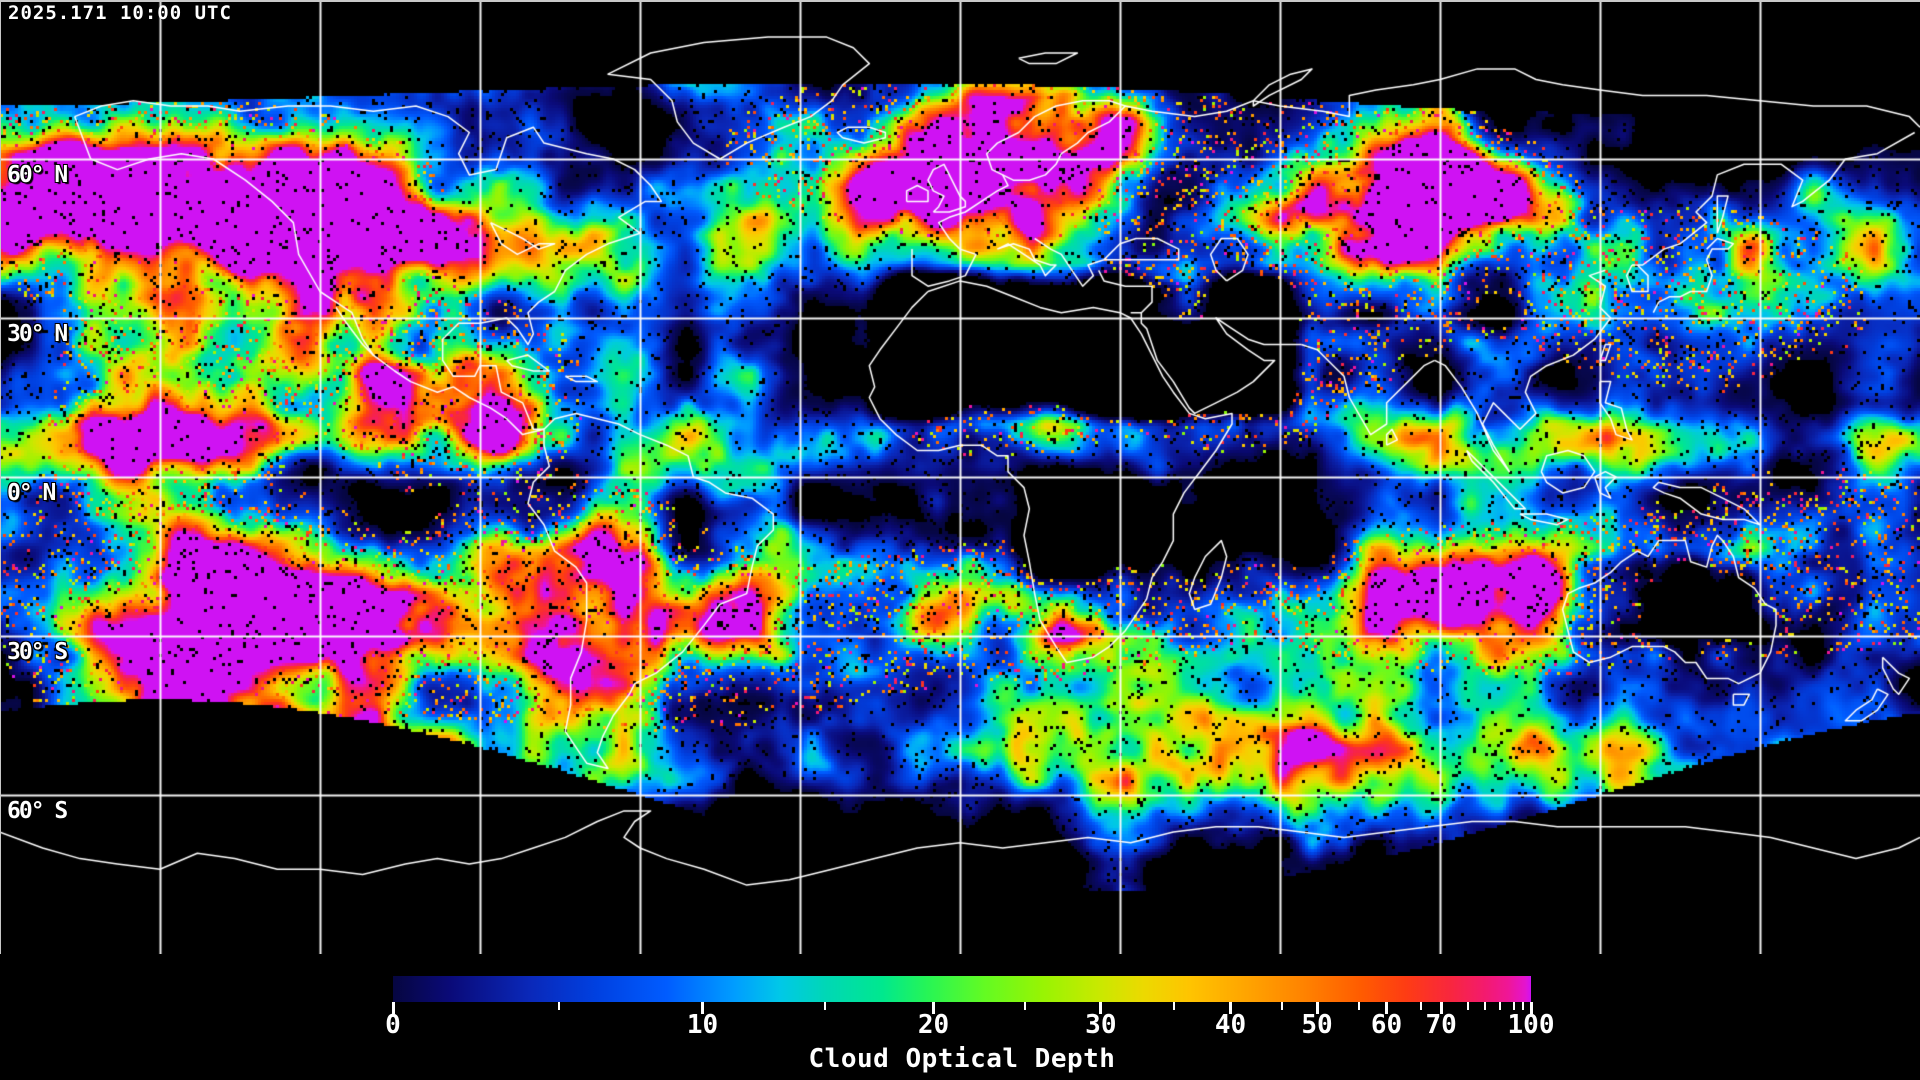 This screenshot has height=1080, width=1920. I want to click on latitude-label-0n: 0° N, so click(31, 493).